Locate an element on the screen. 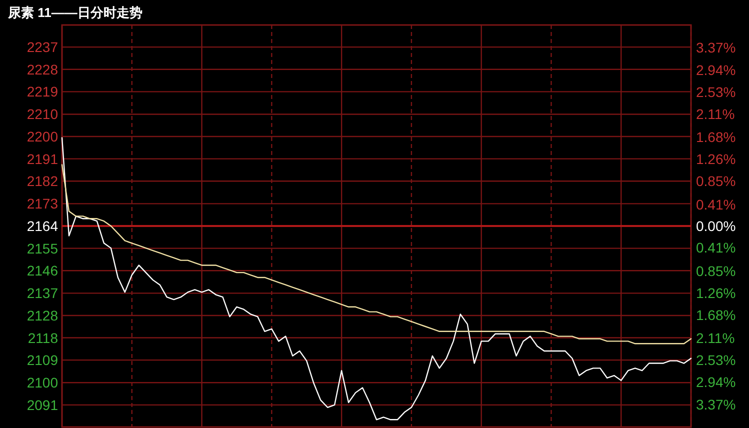  y-tick-label: 2155 is located at coordinates (42, 248).